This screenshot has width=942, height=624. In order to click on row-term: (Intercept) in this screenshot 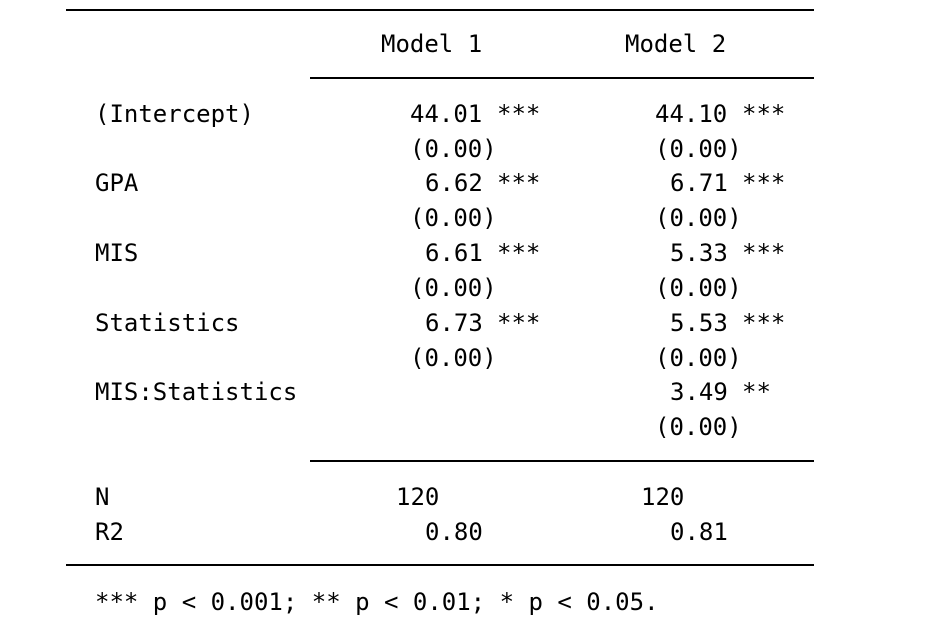, I will do `click(174, 114)`.